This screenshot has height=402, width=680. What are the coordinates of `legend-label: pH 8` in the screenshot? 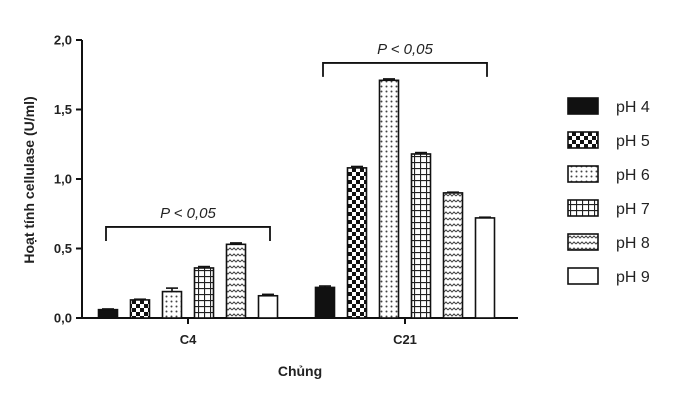 It's located at (633, 243).